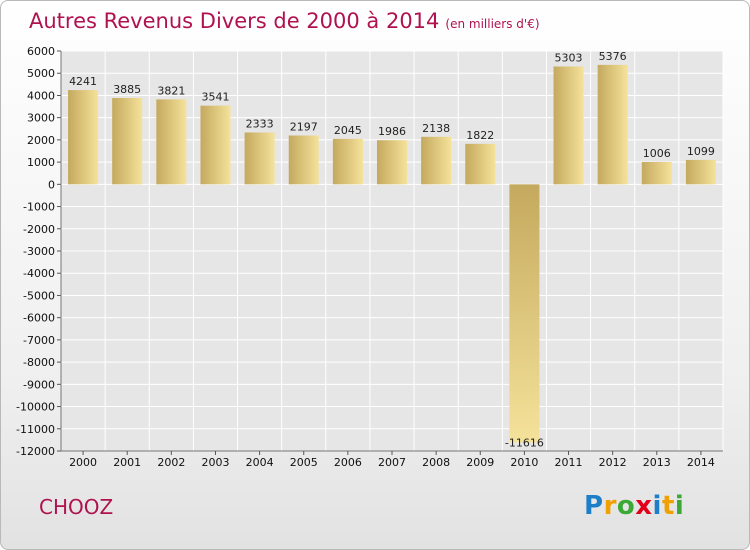  Describe the element at coordinates (215, 97) in the screenshot. I see `data-label-2003: 3541` at that location.